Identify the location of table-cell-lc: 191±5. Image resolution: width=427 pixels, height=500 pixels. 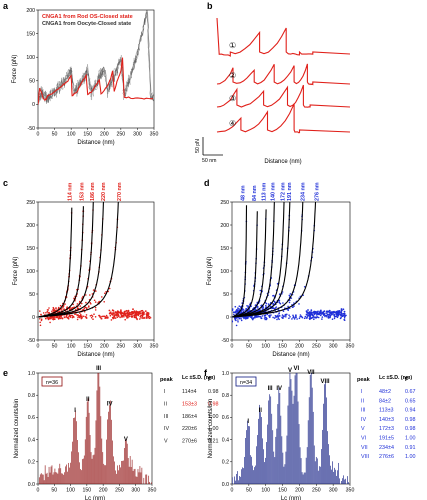
(386, 439).